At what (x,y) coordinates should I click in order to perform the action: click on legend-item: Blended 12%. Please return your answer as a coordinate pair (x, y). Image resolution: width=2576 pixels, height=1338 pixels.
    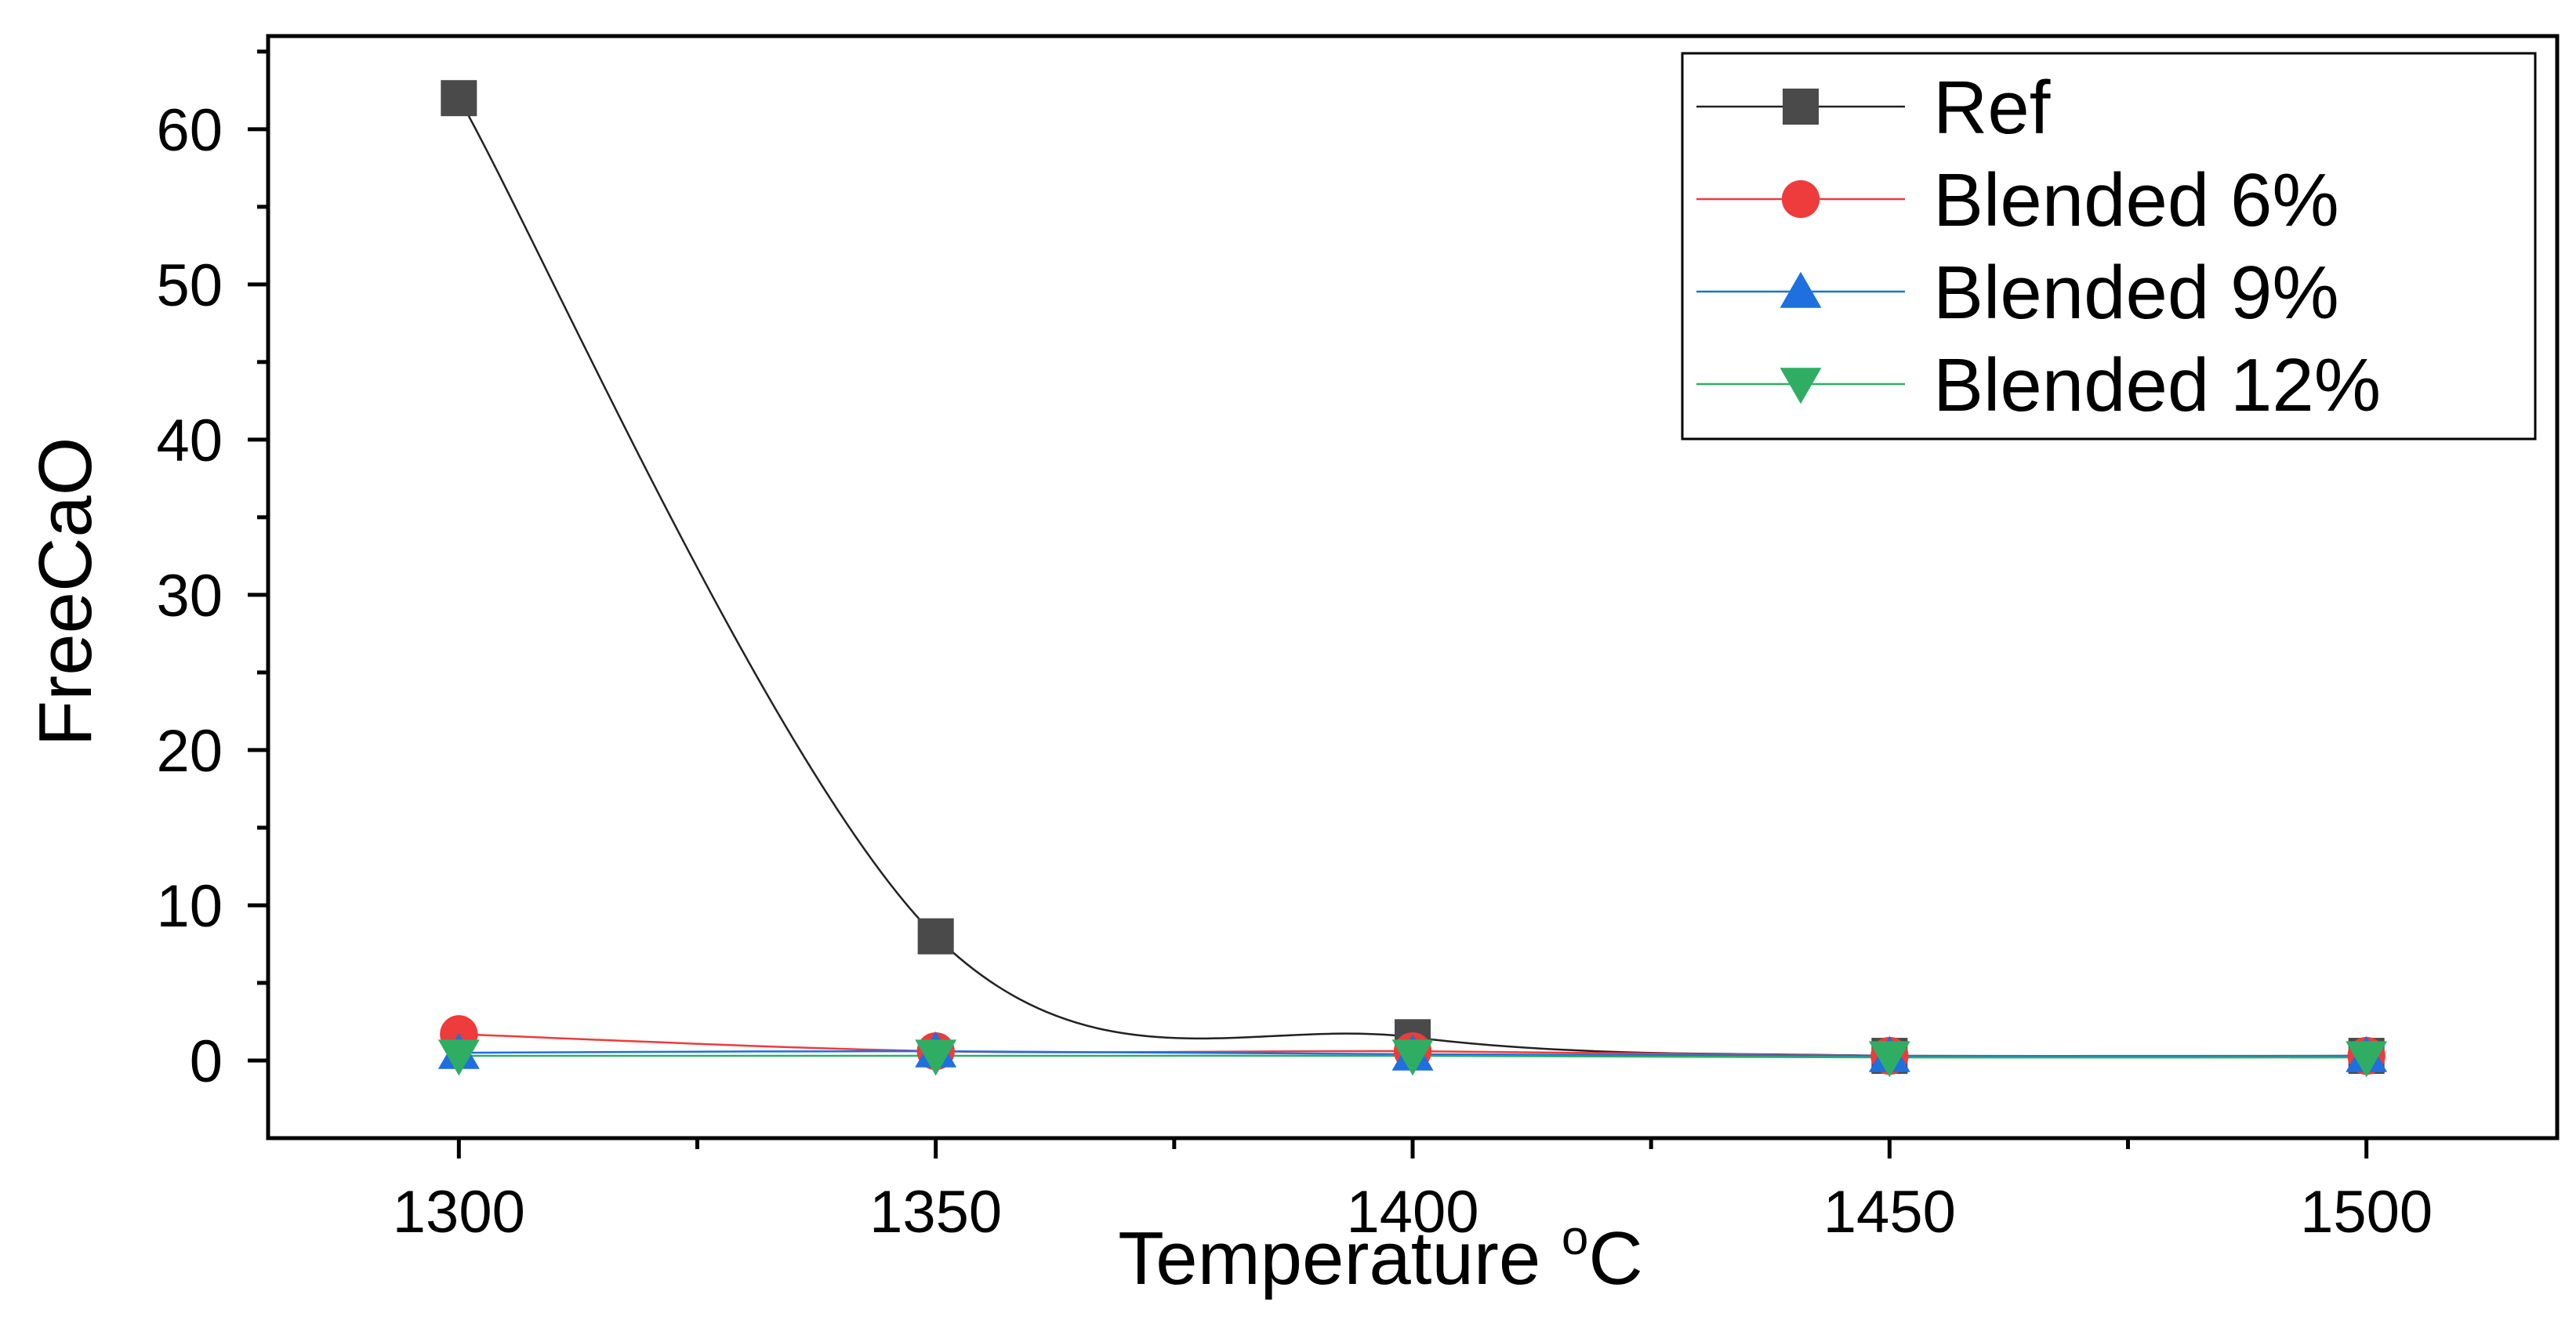
    Looking at the image, I should click on (2039, 385).